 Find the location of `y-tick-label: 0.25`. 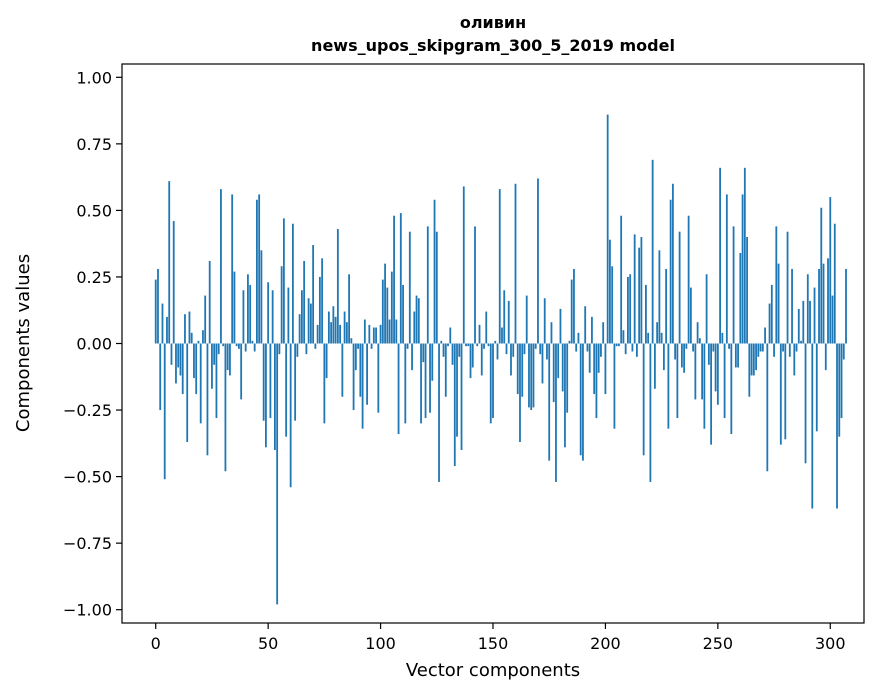

y-tick-label: 0.25 is located at coordinates (94, 277).